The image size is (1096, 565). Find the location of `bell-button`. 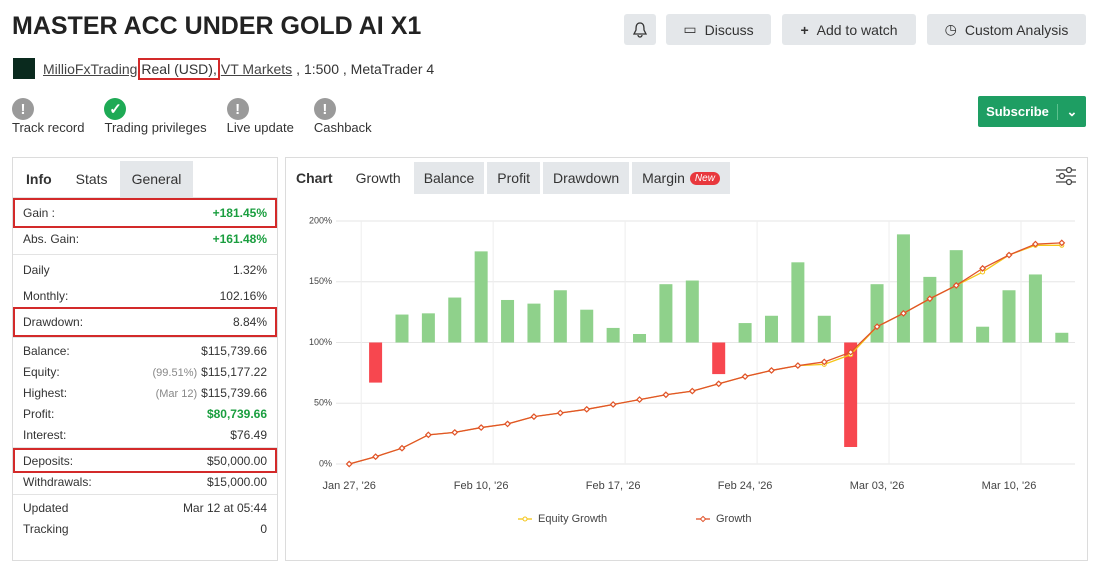

bell-button is located at coordinates (640, 29).